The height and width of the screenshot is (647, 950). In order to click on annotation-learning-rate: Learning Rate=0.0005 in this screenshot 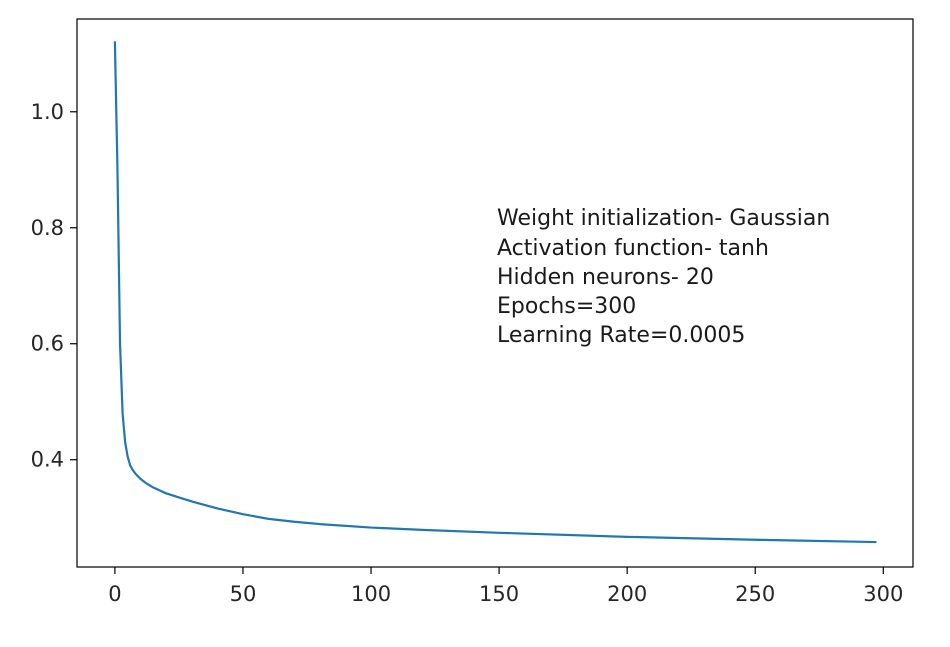, I will do `click(621, 335)`.